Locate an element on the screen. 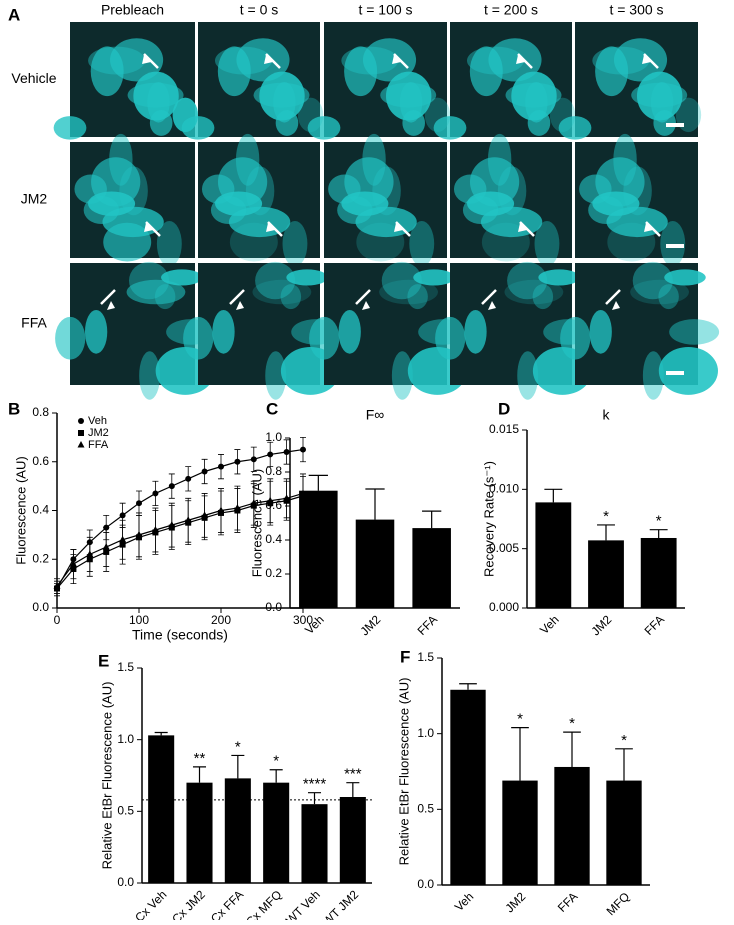  x-tick-label: JM2 is located at coordinates (515, 902).